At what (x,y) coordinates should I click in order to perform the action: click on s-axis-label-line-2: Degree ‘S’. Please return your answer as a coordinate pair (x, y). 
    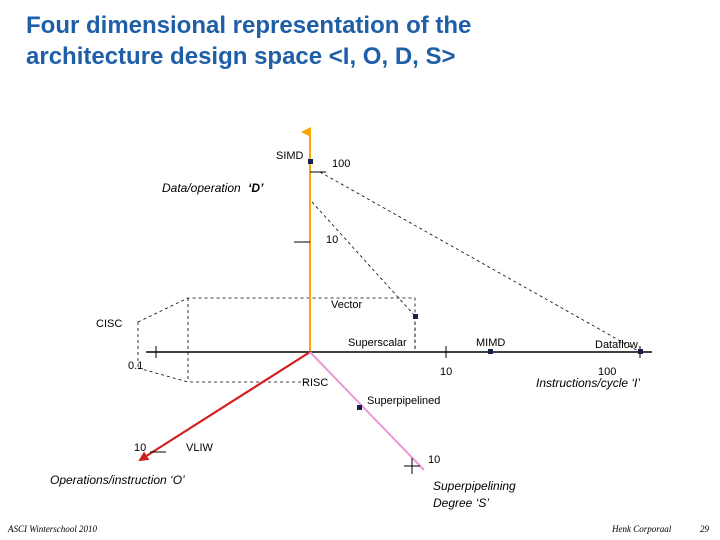
    Looking at the image, I should click on (461, 503).